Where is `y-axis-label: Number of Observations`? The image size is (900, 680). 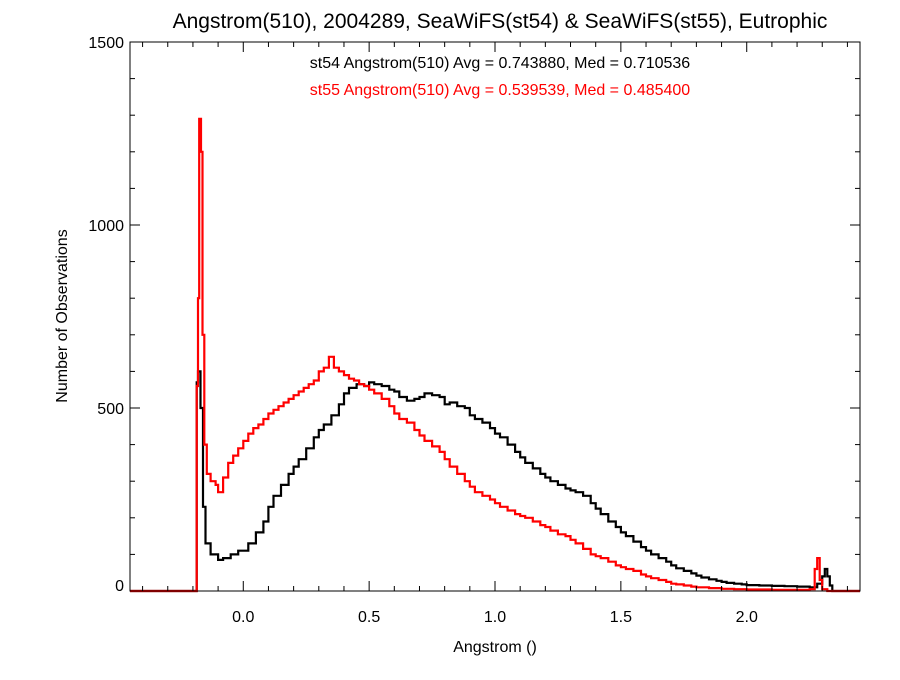 y-axis-label: Number of Observations is located at coordinates (62, 315).